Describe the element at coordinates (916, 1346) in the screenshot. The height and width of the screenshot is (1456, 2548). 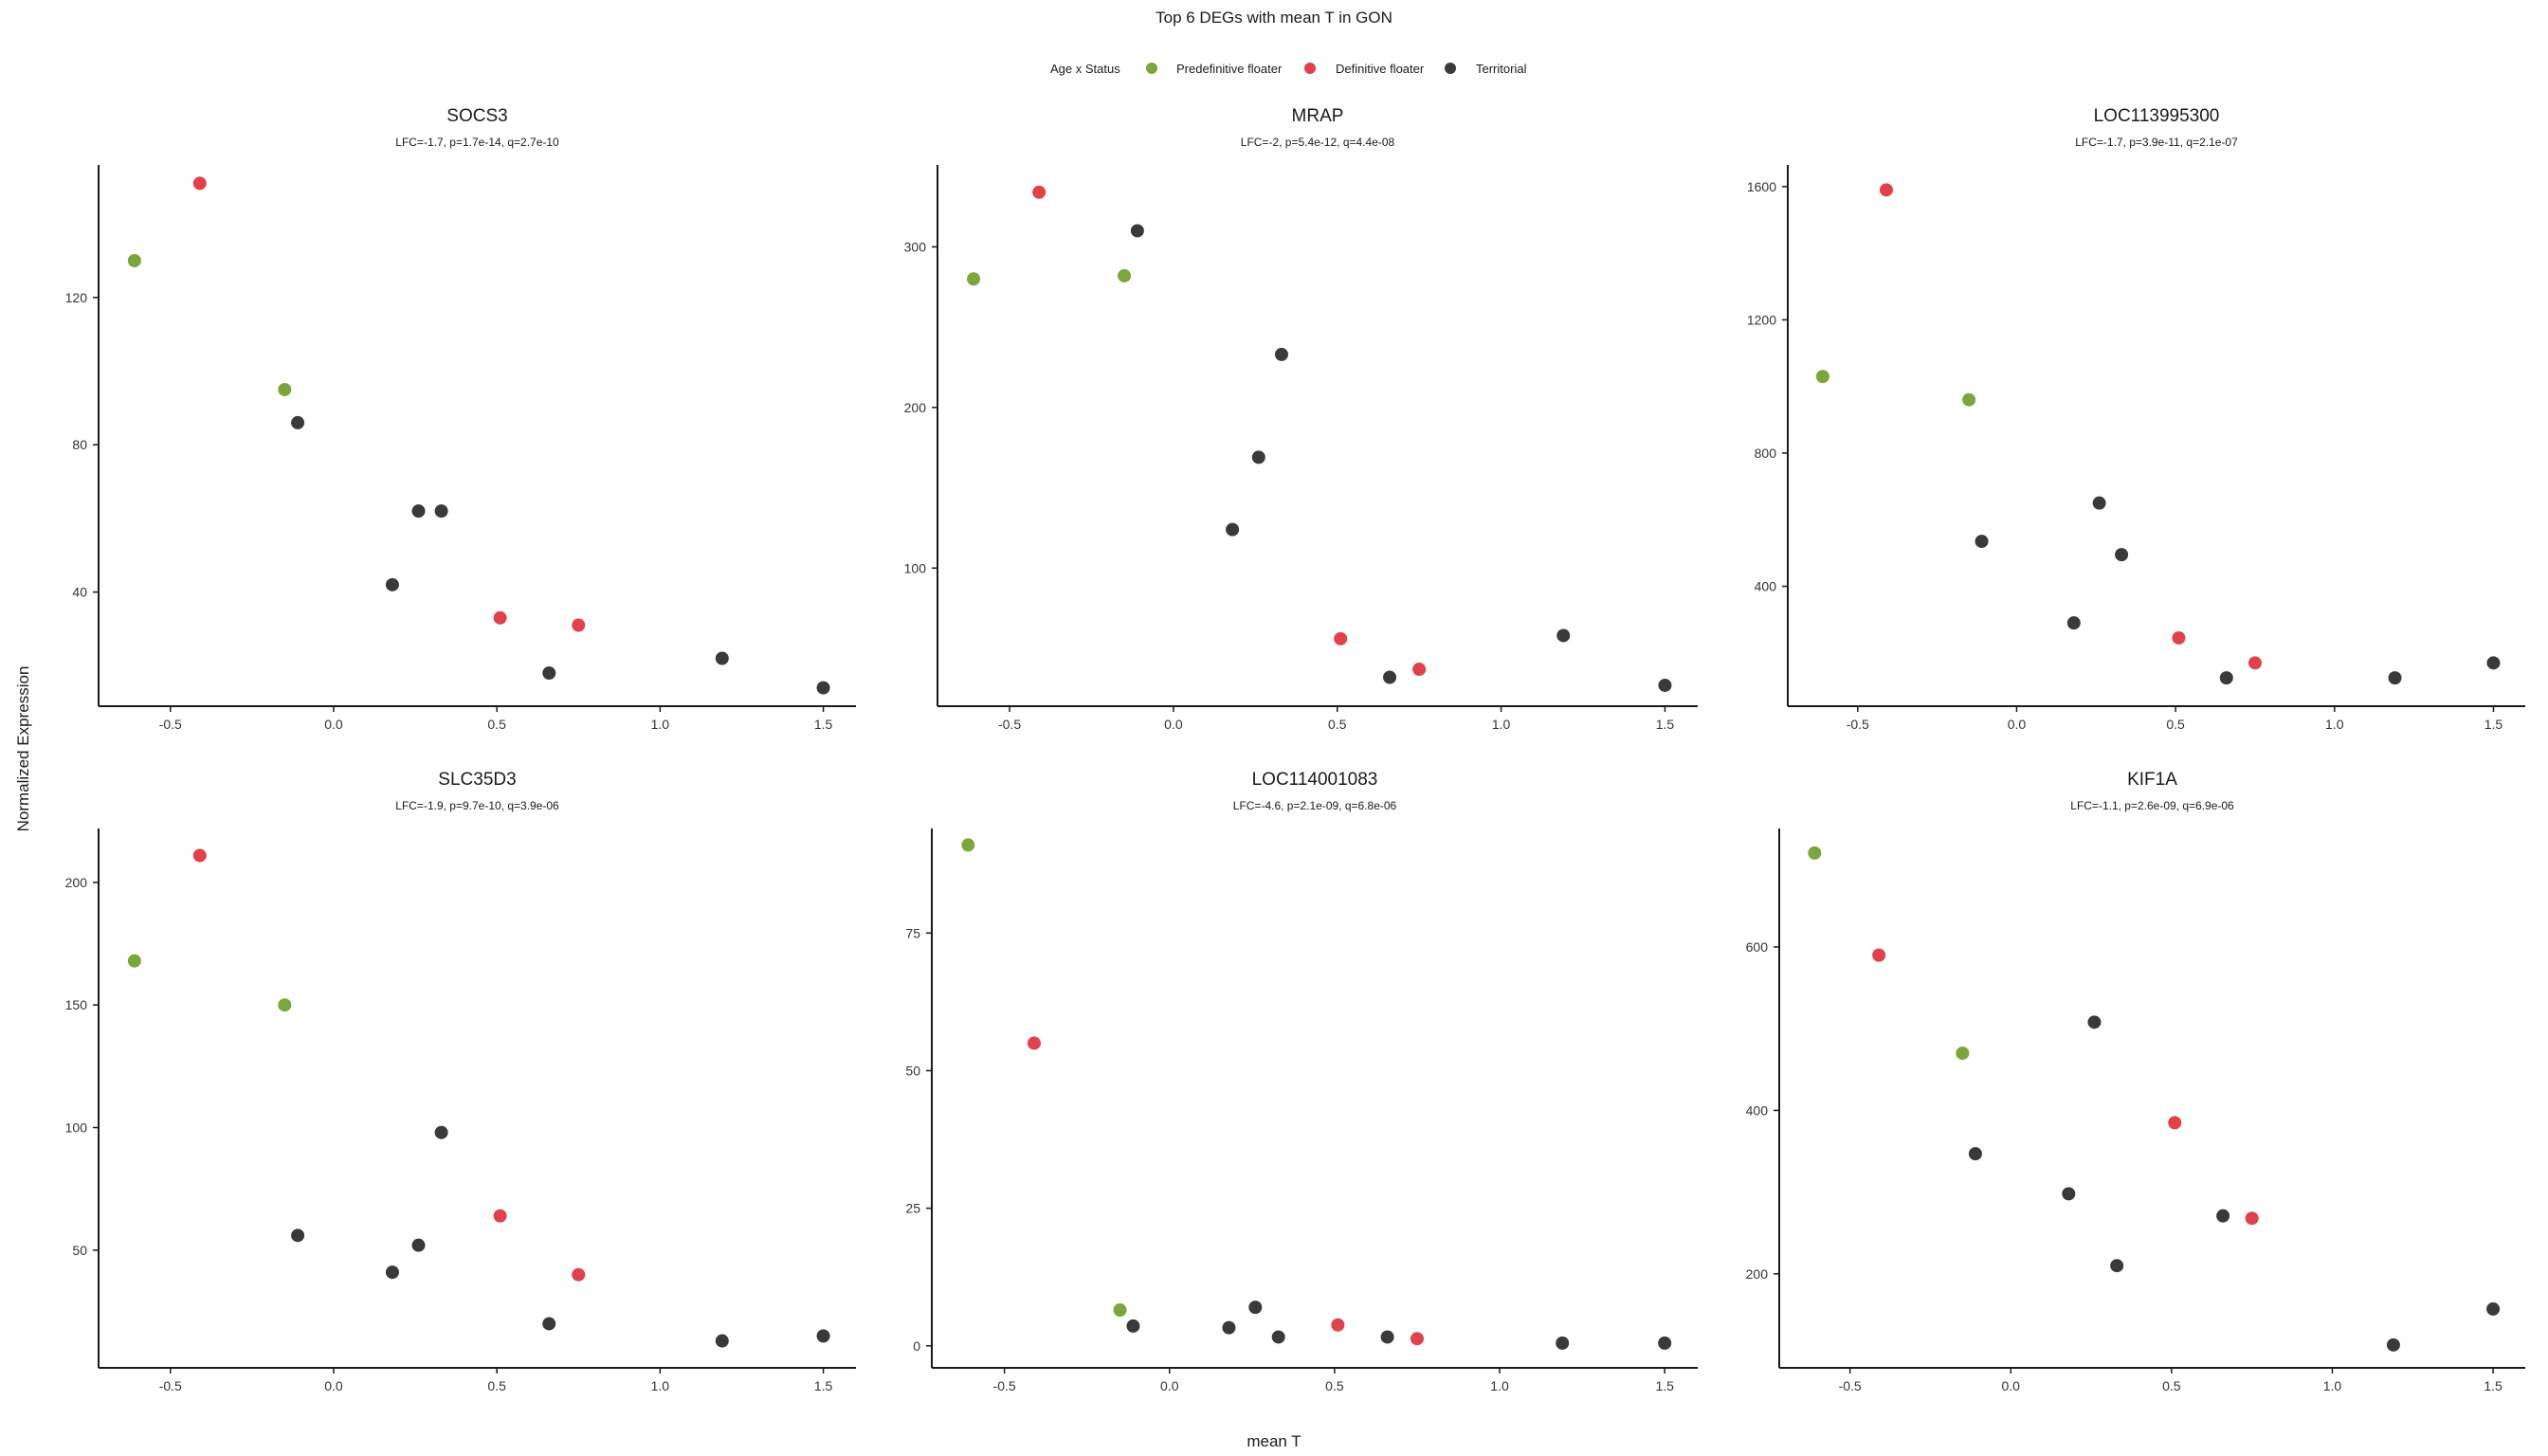
I see `y-tick-label: 0` at that location.